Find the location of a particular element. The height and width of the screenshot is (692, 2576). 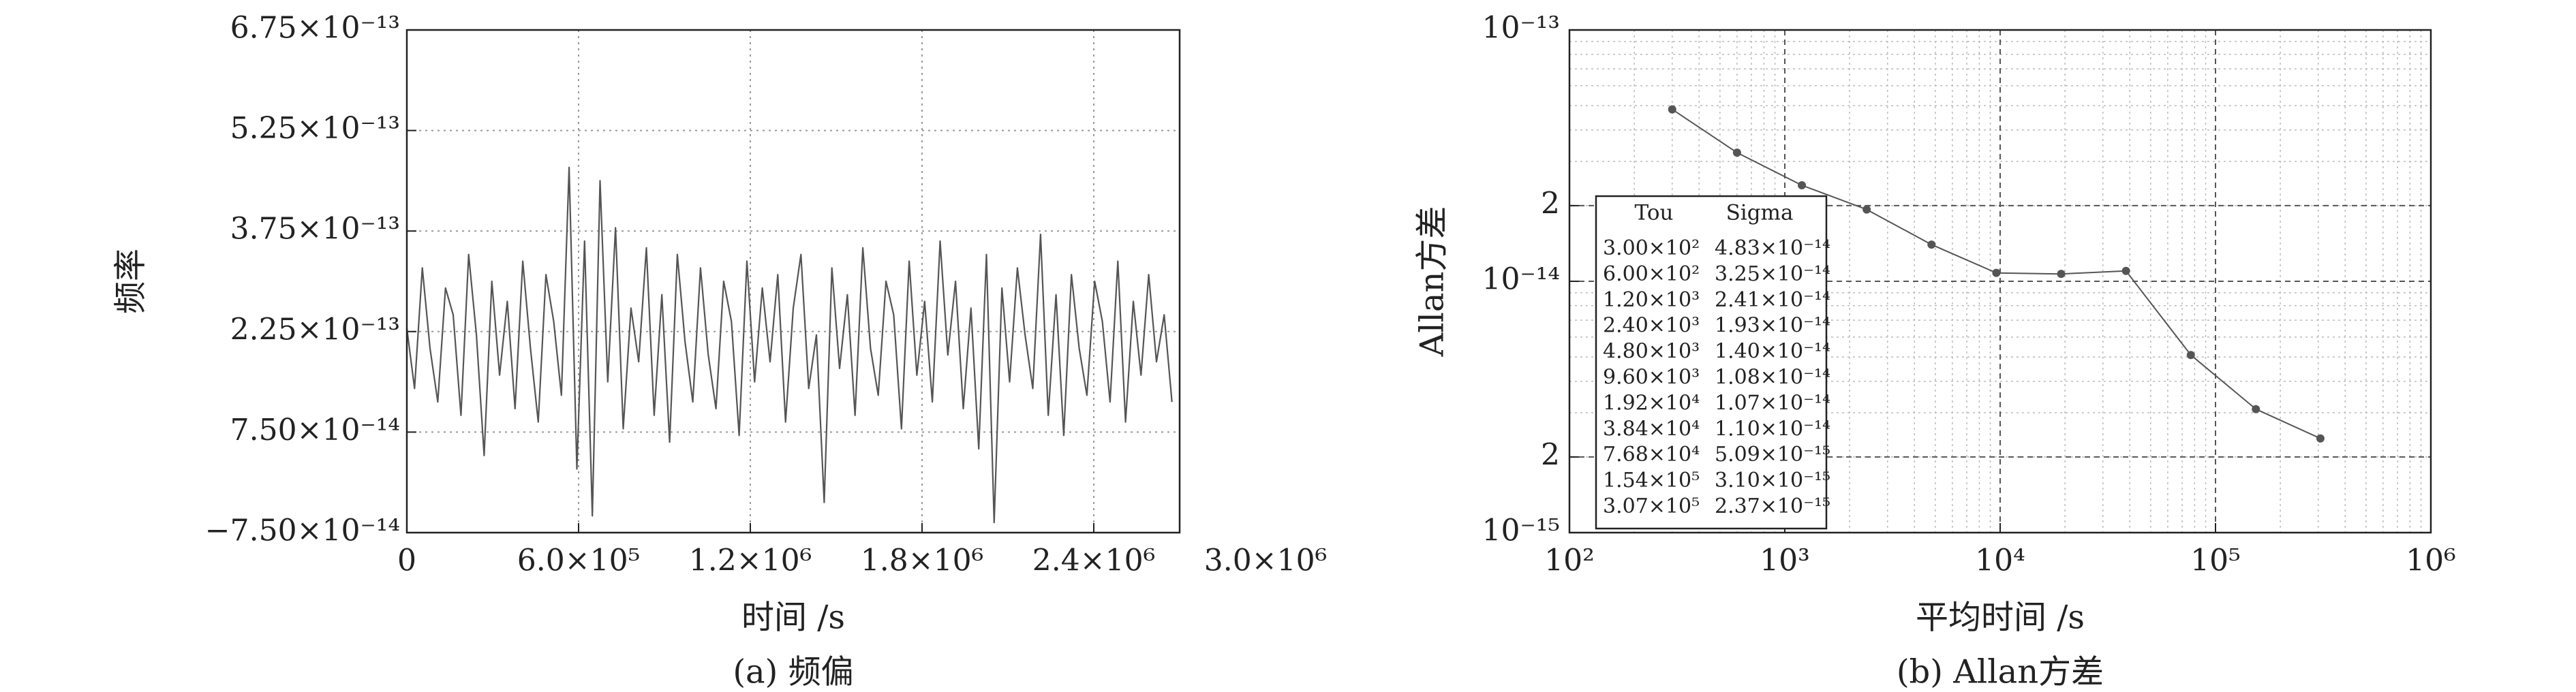

table-cell: 7.68×10⁴ is located at coordinates (1651, 455).